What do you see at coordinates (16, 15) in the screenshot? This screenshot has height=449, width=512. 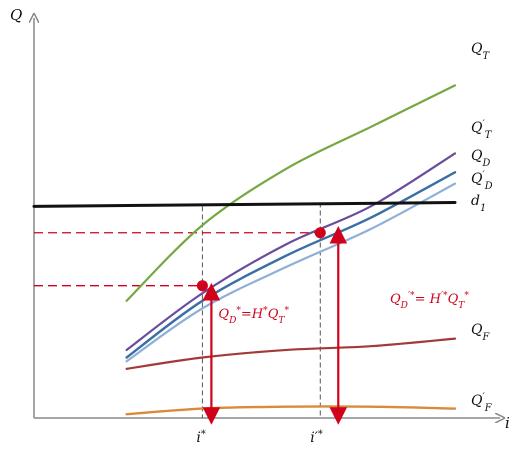 I see `y-axis-label: Q` at bounding box center [16, 15].